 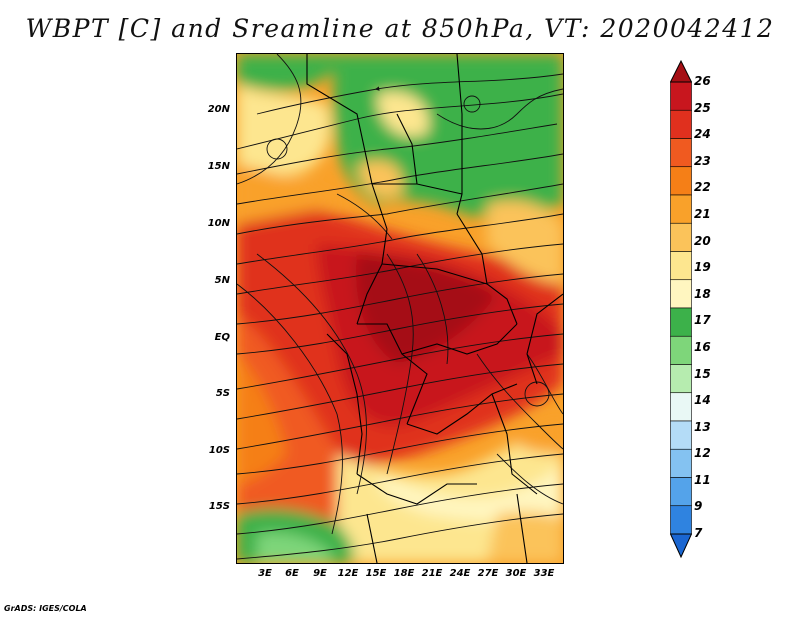 I want to click on colorbar-label: 24, so click(x=702, y=134).